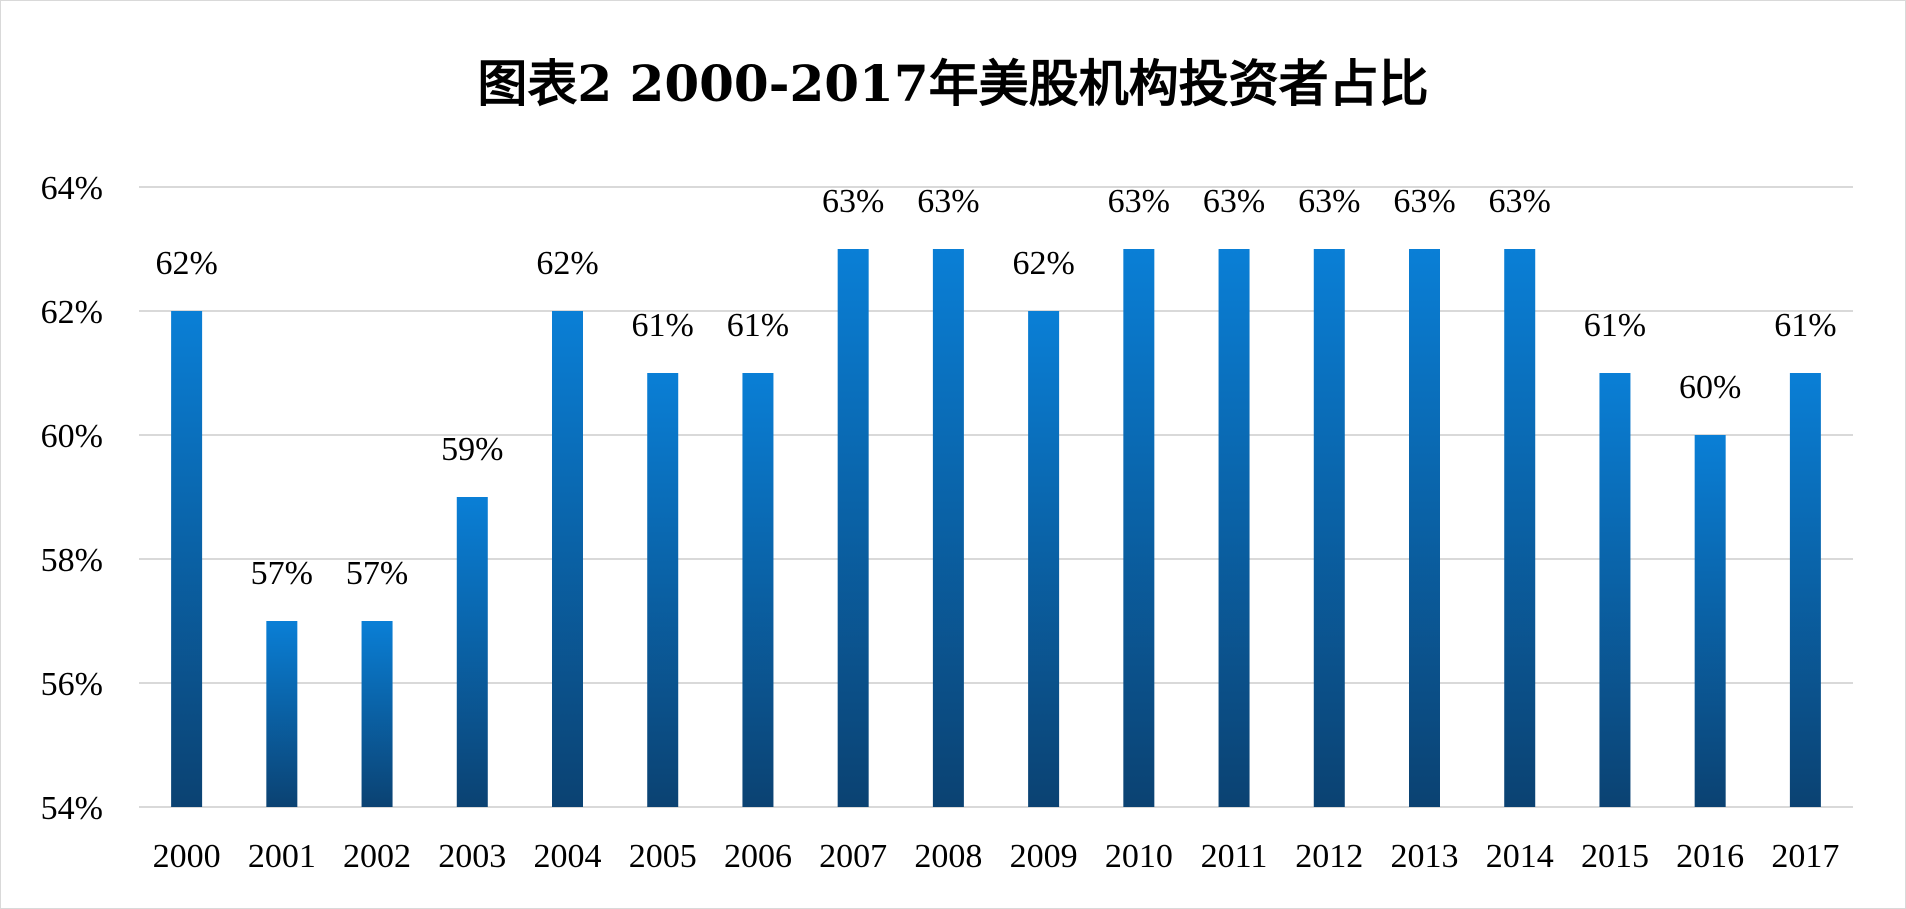 This screenshot has height=909, width=1906. Describe the element at coordinates (72, 684) in the screenshot. I see `y-tick-label: 56%` at that location.